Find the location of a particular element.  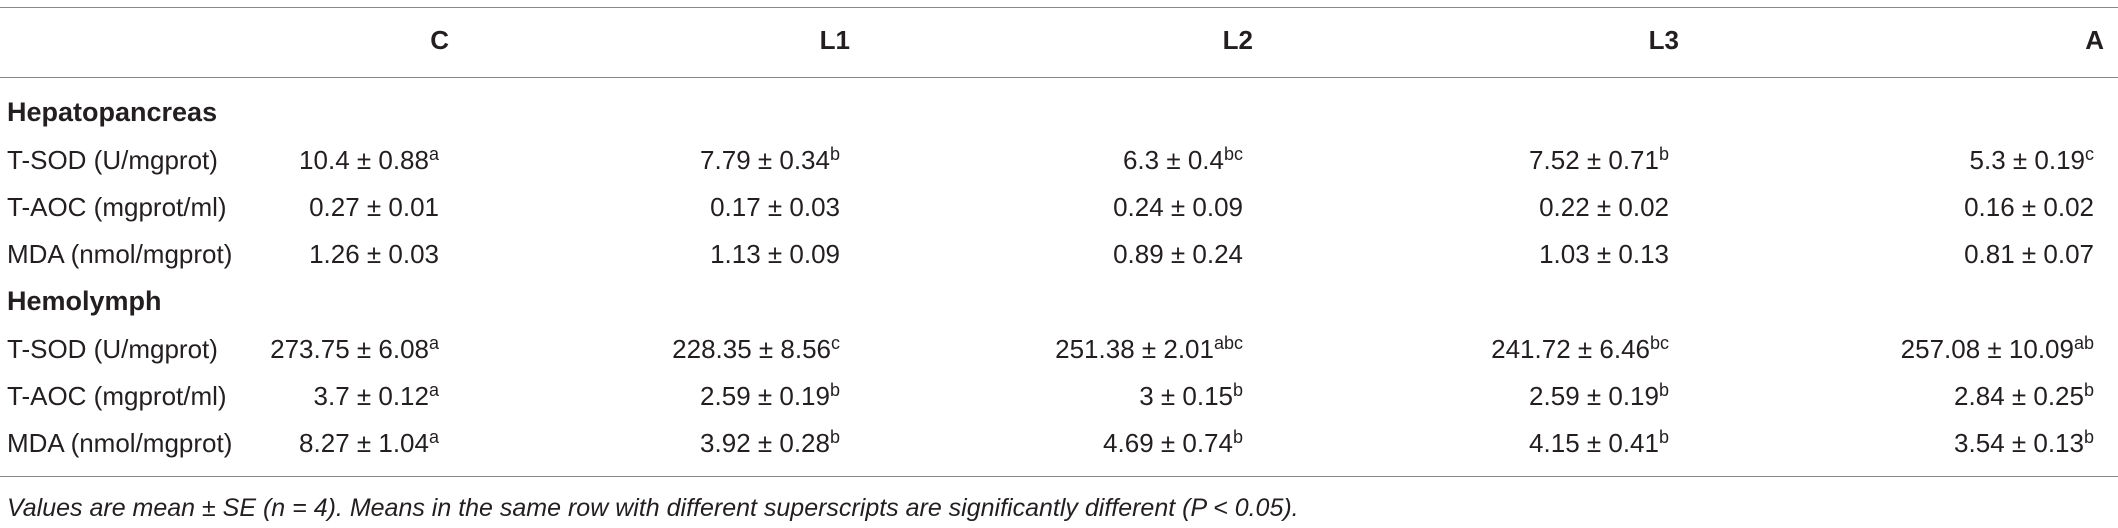

value-text: 0.22 ± 0.02 is located at coordinates (1604, 207).